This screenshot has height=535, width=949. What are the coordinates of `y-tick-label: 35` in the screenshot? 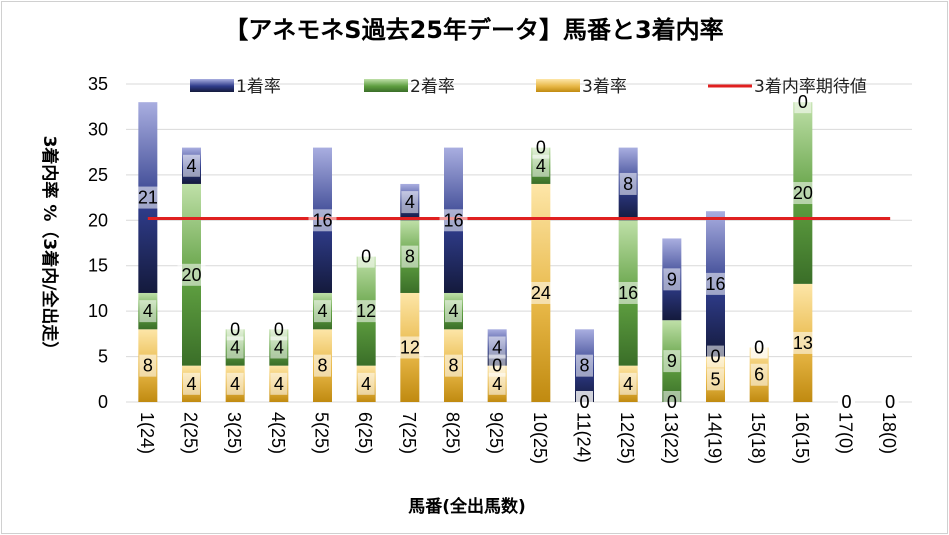 It's located at (98, 84).